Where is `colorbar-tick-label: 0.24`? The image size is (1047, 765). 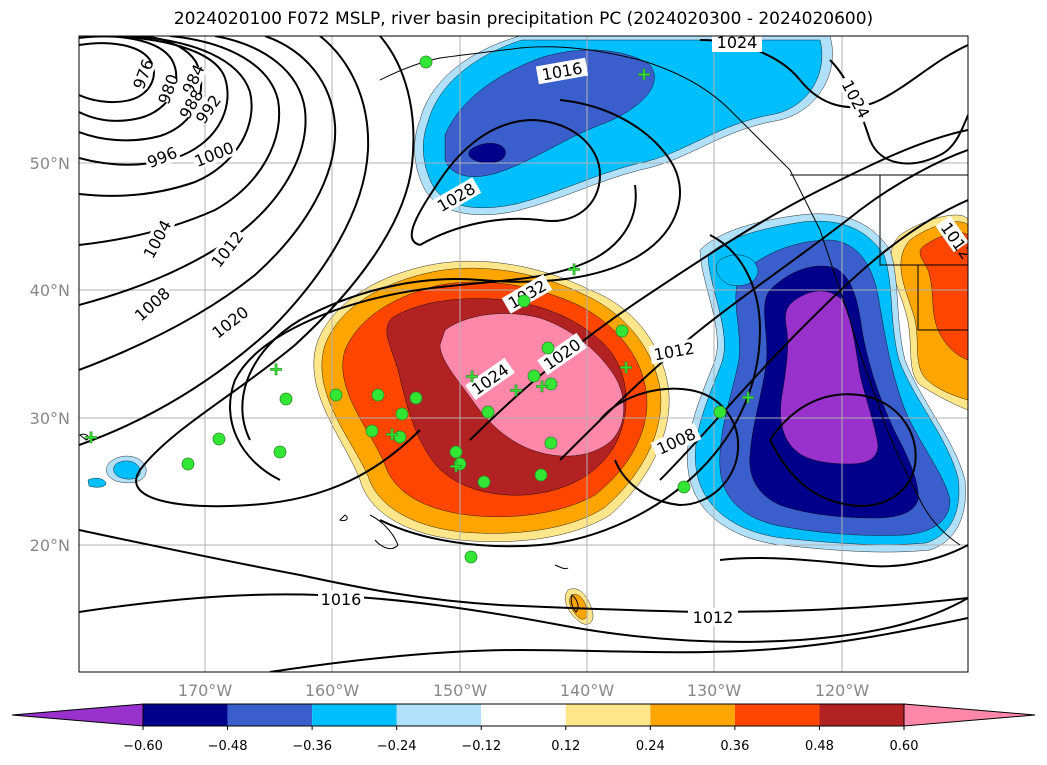
colorbar-tick-label: 0.24 is located at coordinates (650, 746).